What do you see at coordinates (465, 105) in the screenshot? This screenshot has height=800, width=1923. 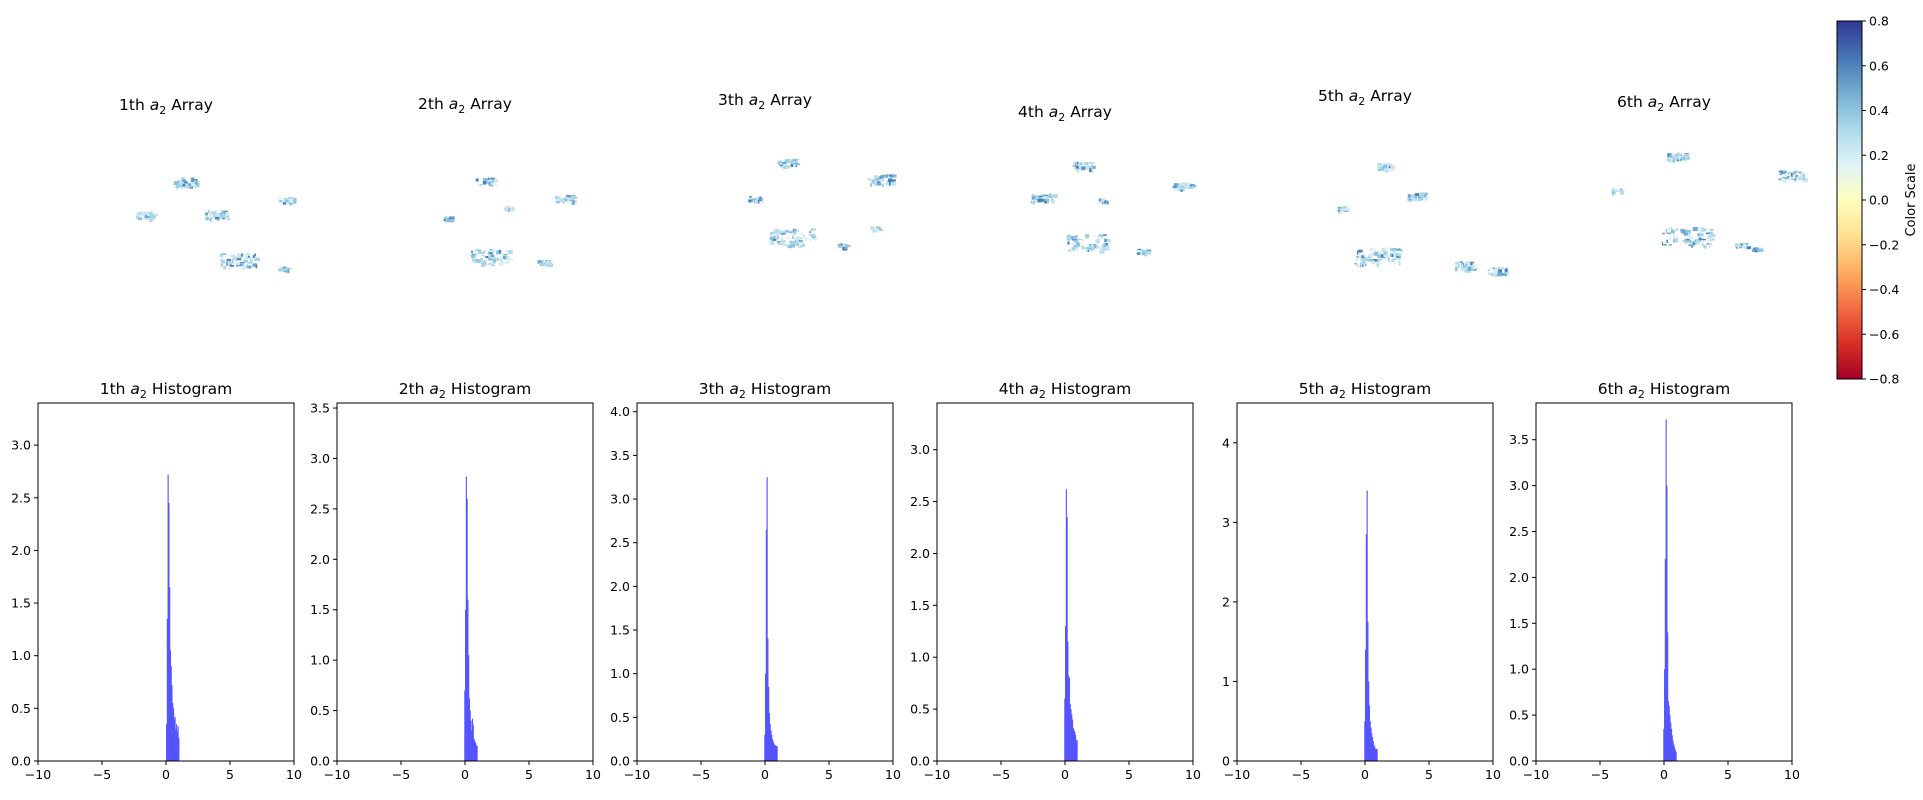 I see `array-title-2: 2th a2 Array` at bounding box center [465, 105].